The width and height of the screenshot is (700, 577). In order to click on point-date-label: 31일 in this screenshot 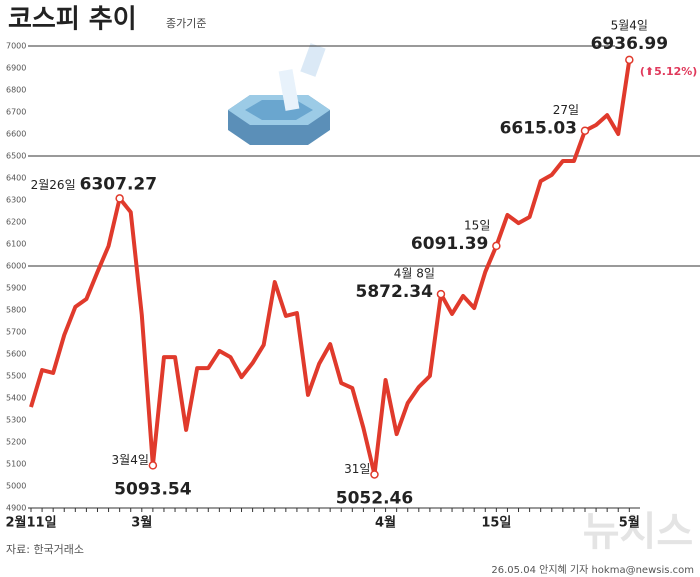, I will do `click(357, 469)`.